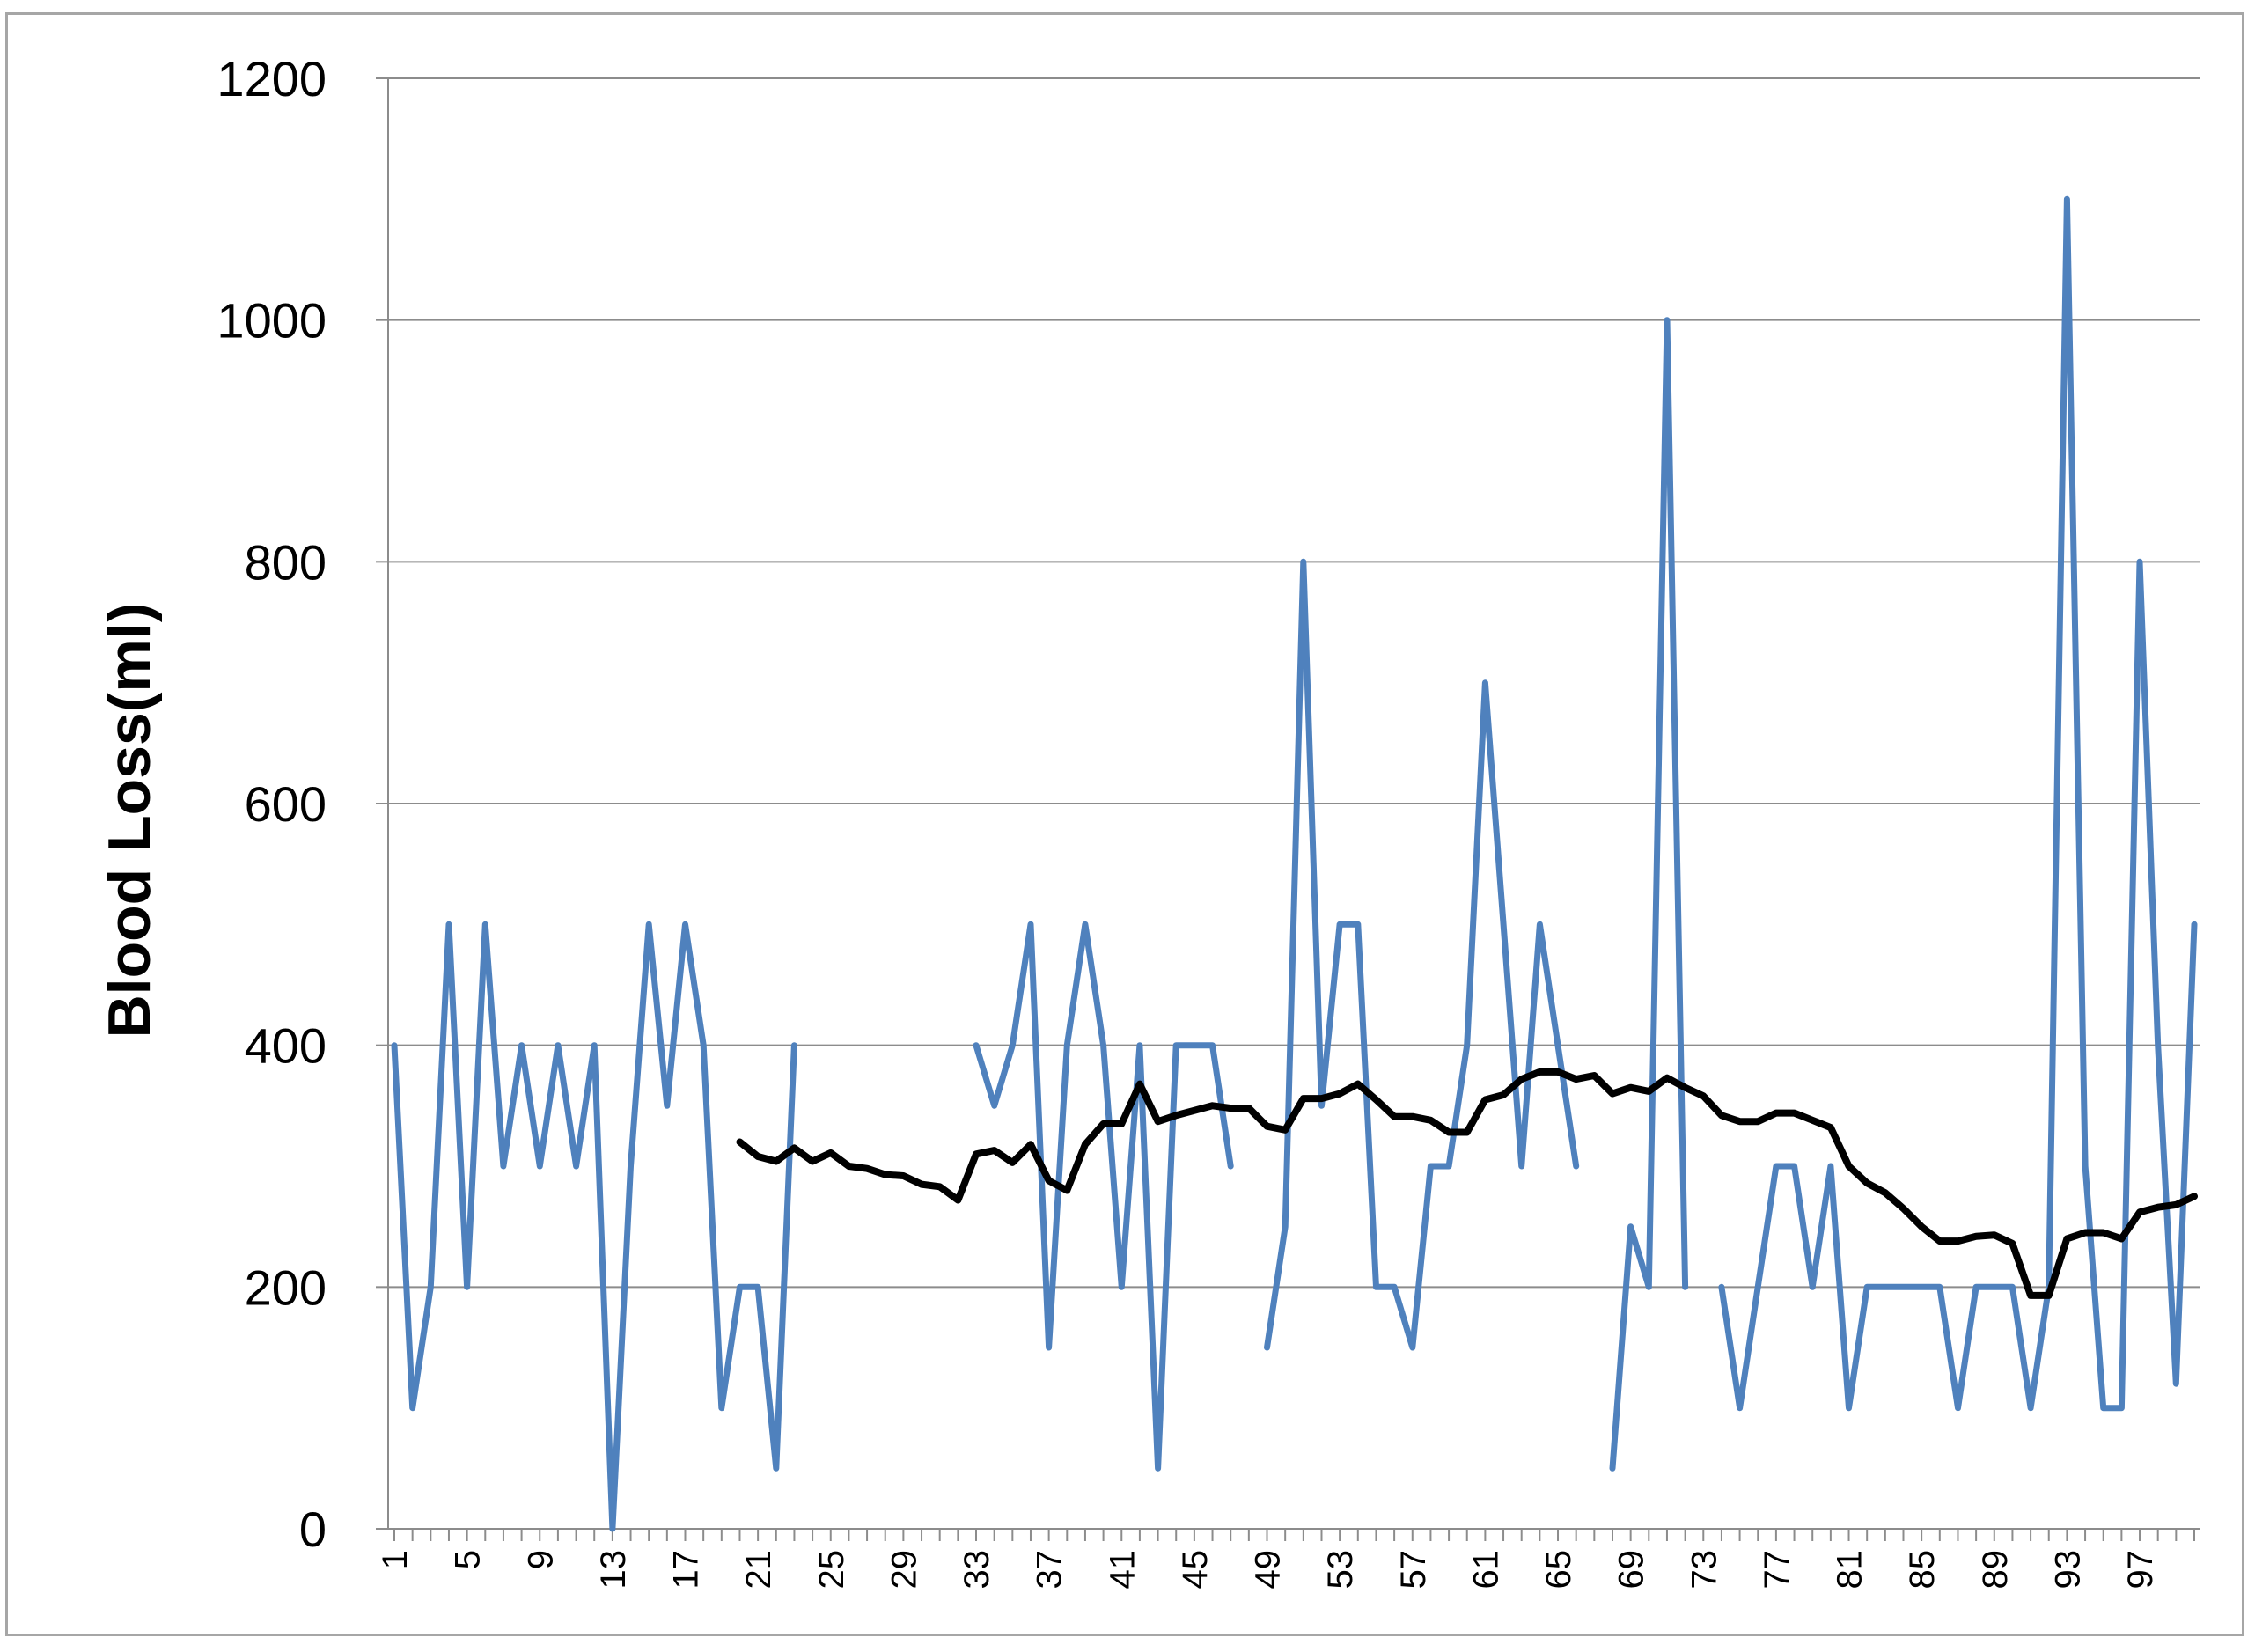 Image resolution: width=2255 pixels, height=1652 pixels. Describe the element at coordinates (2140, 1570) in the screenshot. I see `x-tick-label: 97` at that location.